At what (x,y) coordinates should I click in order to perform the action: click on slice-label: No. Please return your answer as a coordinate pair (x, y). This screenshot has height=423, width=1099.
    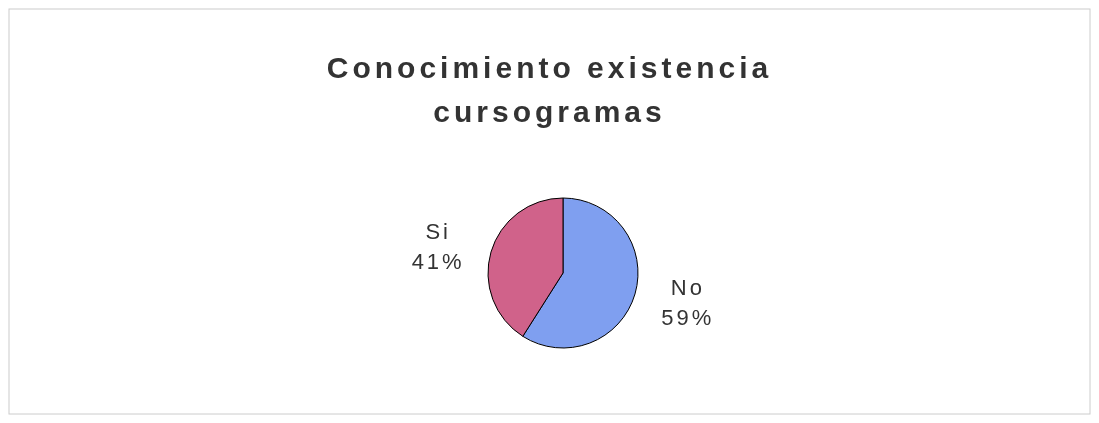
    Looking at the image, I should click on (687, 287).